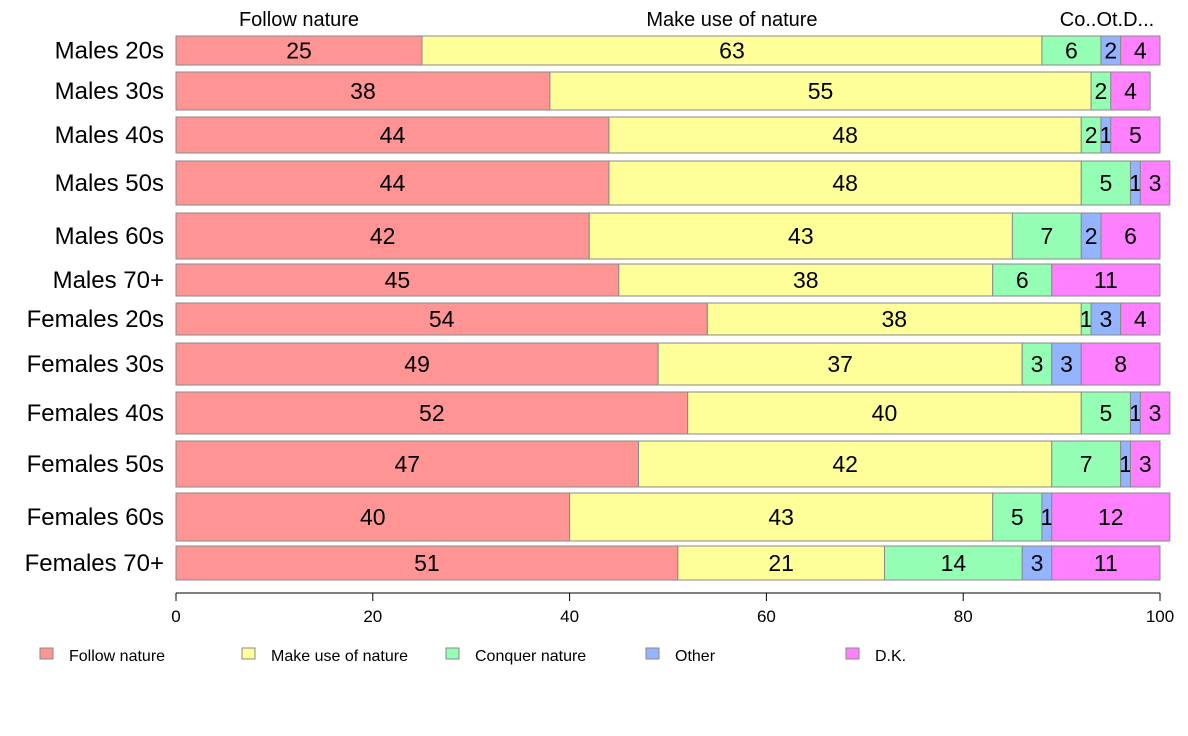 The height and width of the screenshot is (736, 1188). What do you see at coordinates (95, 464) in the screenshot?
I see `category-label: Females 50s` at bounding box center [95, 464].